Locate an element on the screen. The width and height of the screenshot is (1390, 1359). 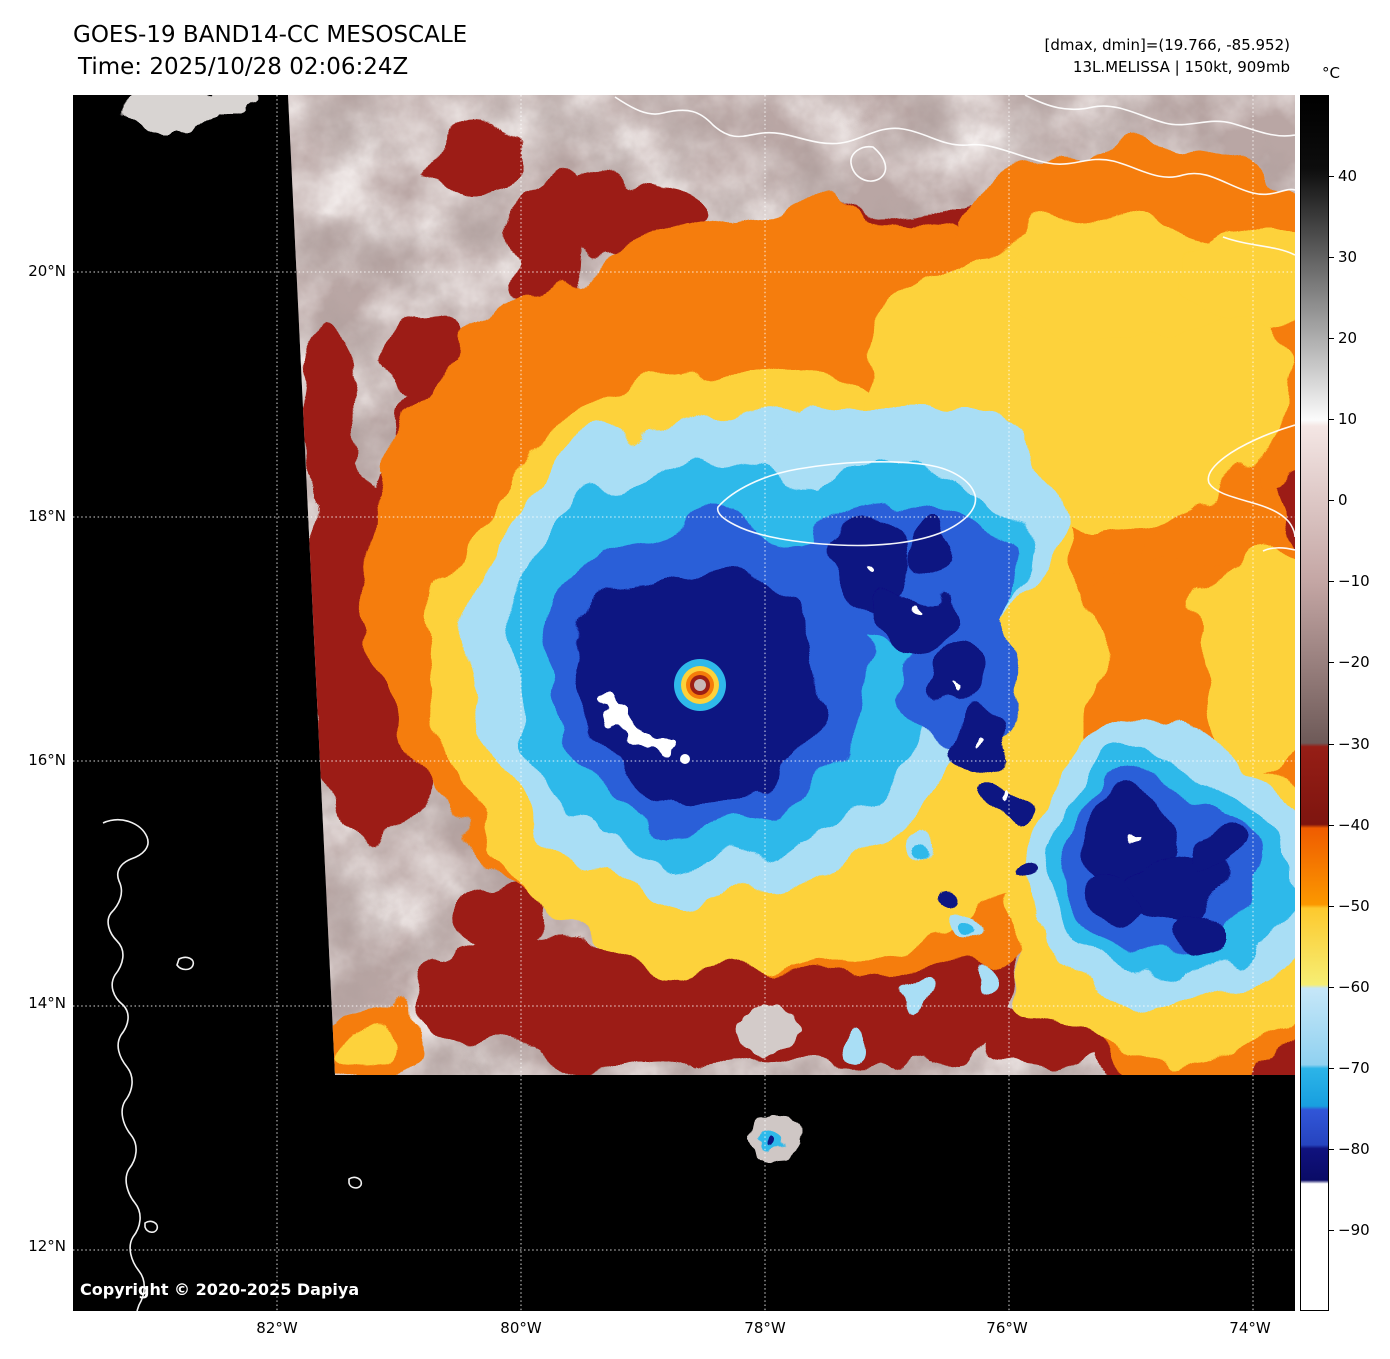
low-cloud-patch is located at coordinates (768, 1030).